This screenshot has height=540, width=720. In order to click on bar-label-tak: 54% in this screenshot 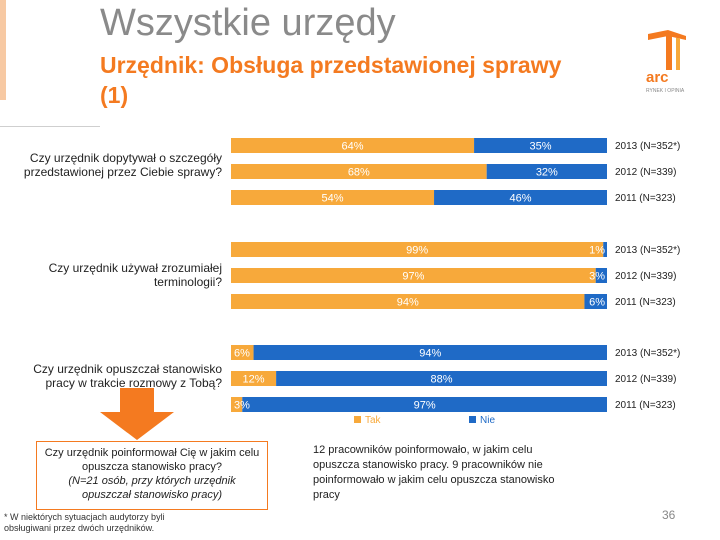, I will do `click(333, 199)`.